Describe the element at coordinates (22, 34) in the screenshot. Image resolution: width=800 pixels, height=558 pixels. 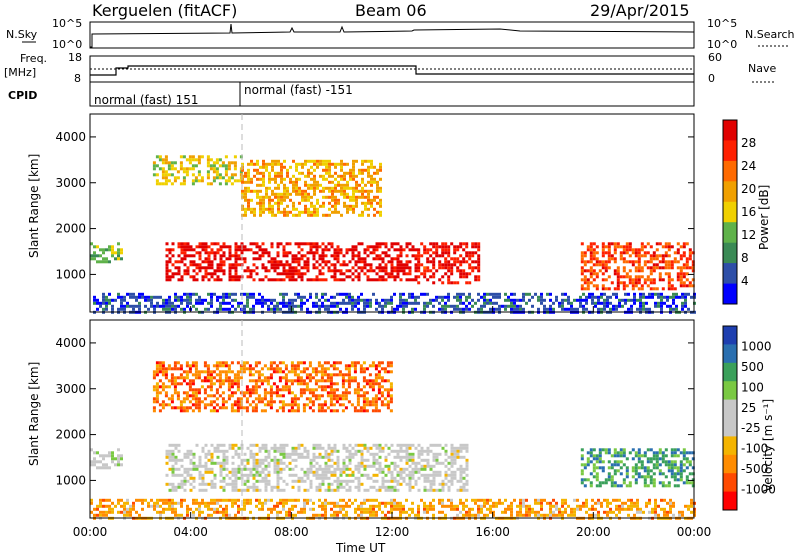
I see `noise-sky-label: N.Sky` at that location.